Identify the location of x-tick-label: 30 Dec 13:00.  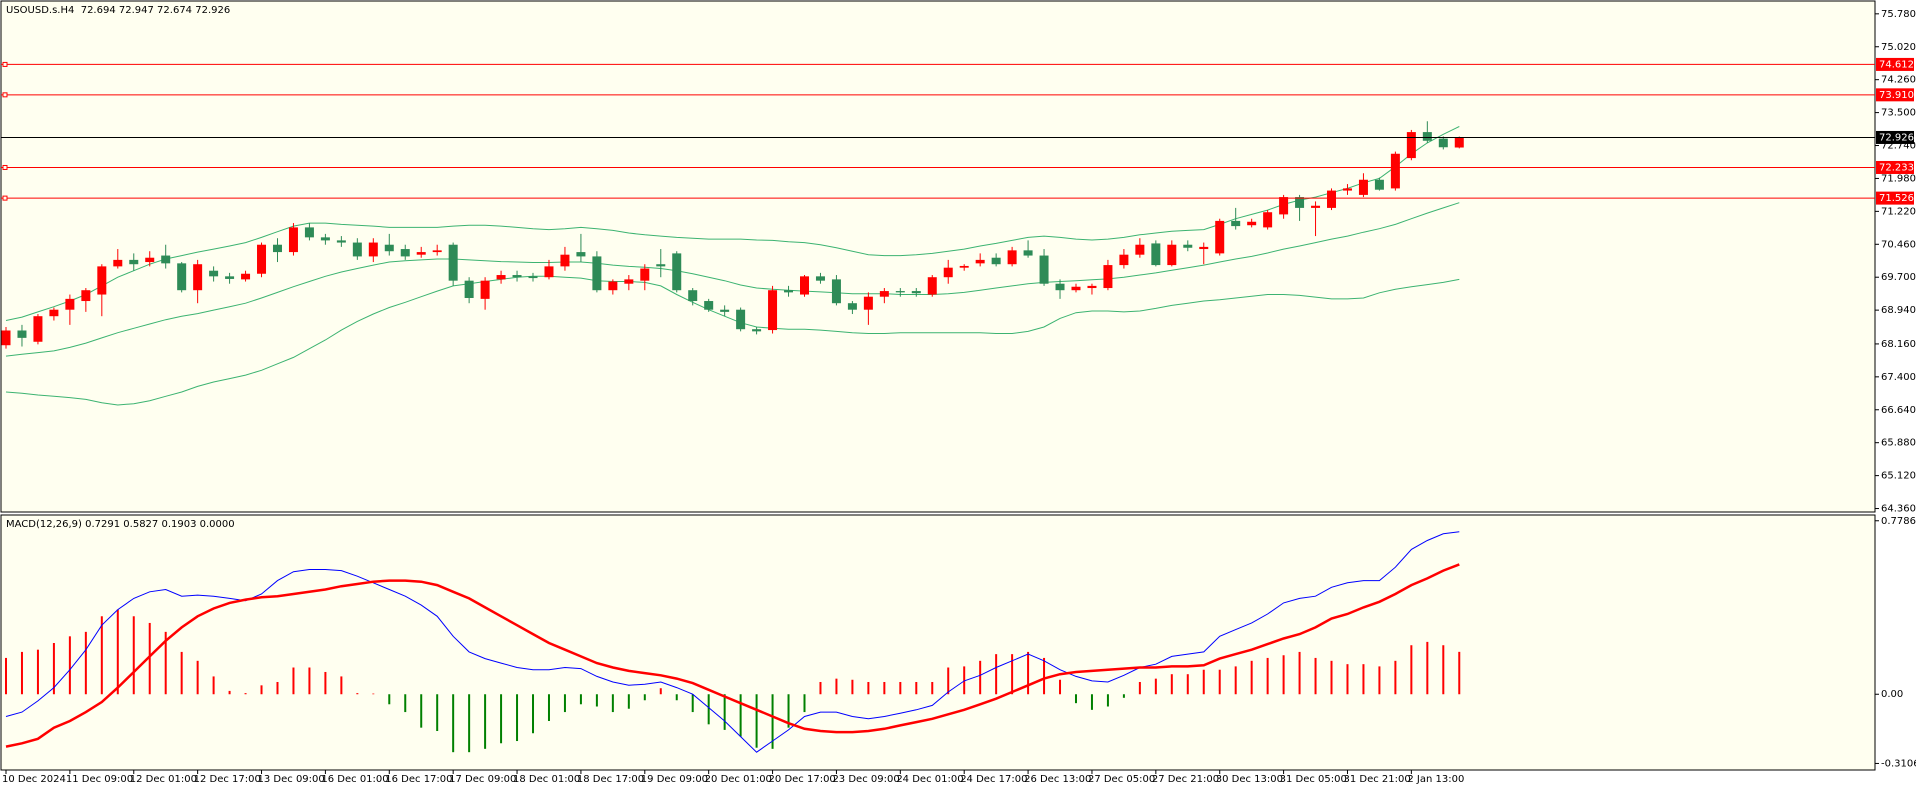
(1249, 779).